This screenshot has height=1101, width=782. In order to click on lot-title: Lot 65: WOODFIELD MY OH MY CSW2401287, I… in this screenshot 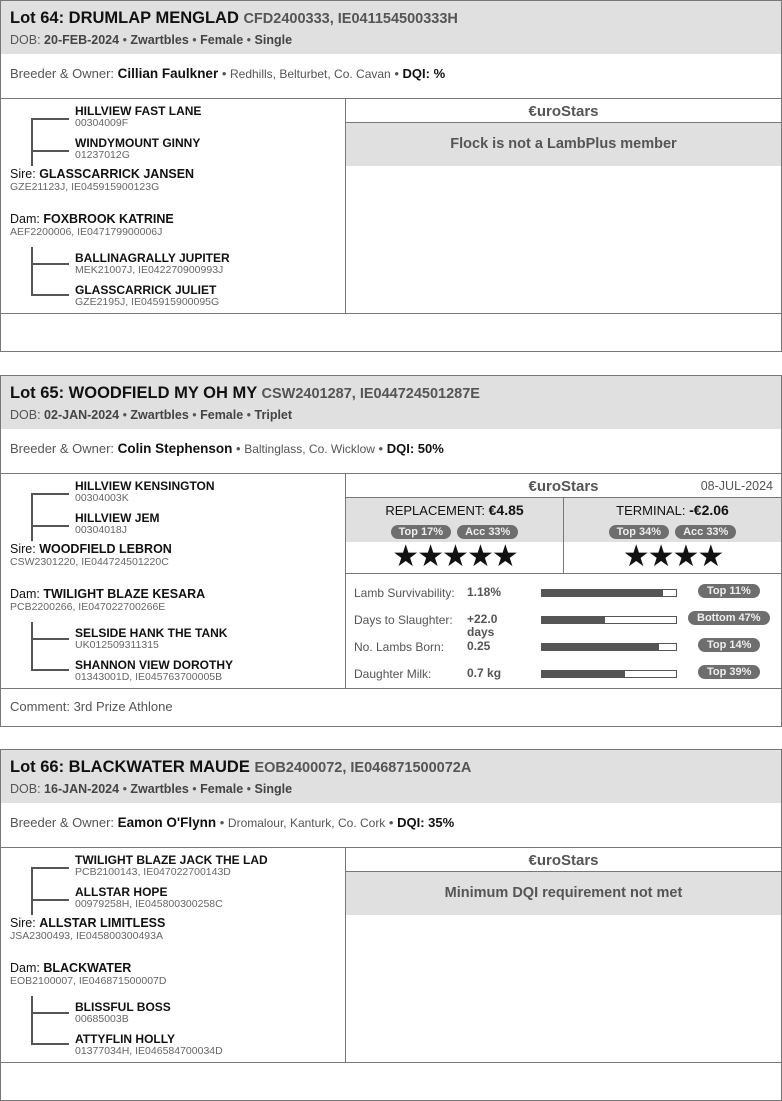, I will do `click(245, 393)`.